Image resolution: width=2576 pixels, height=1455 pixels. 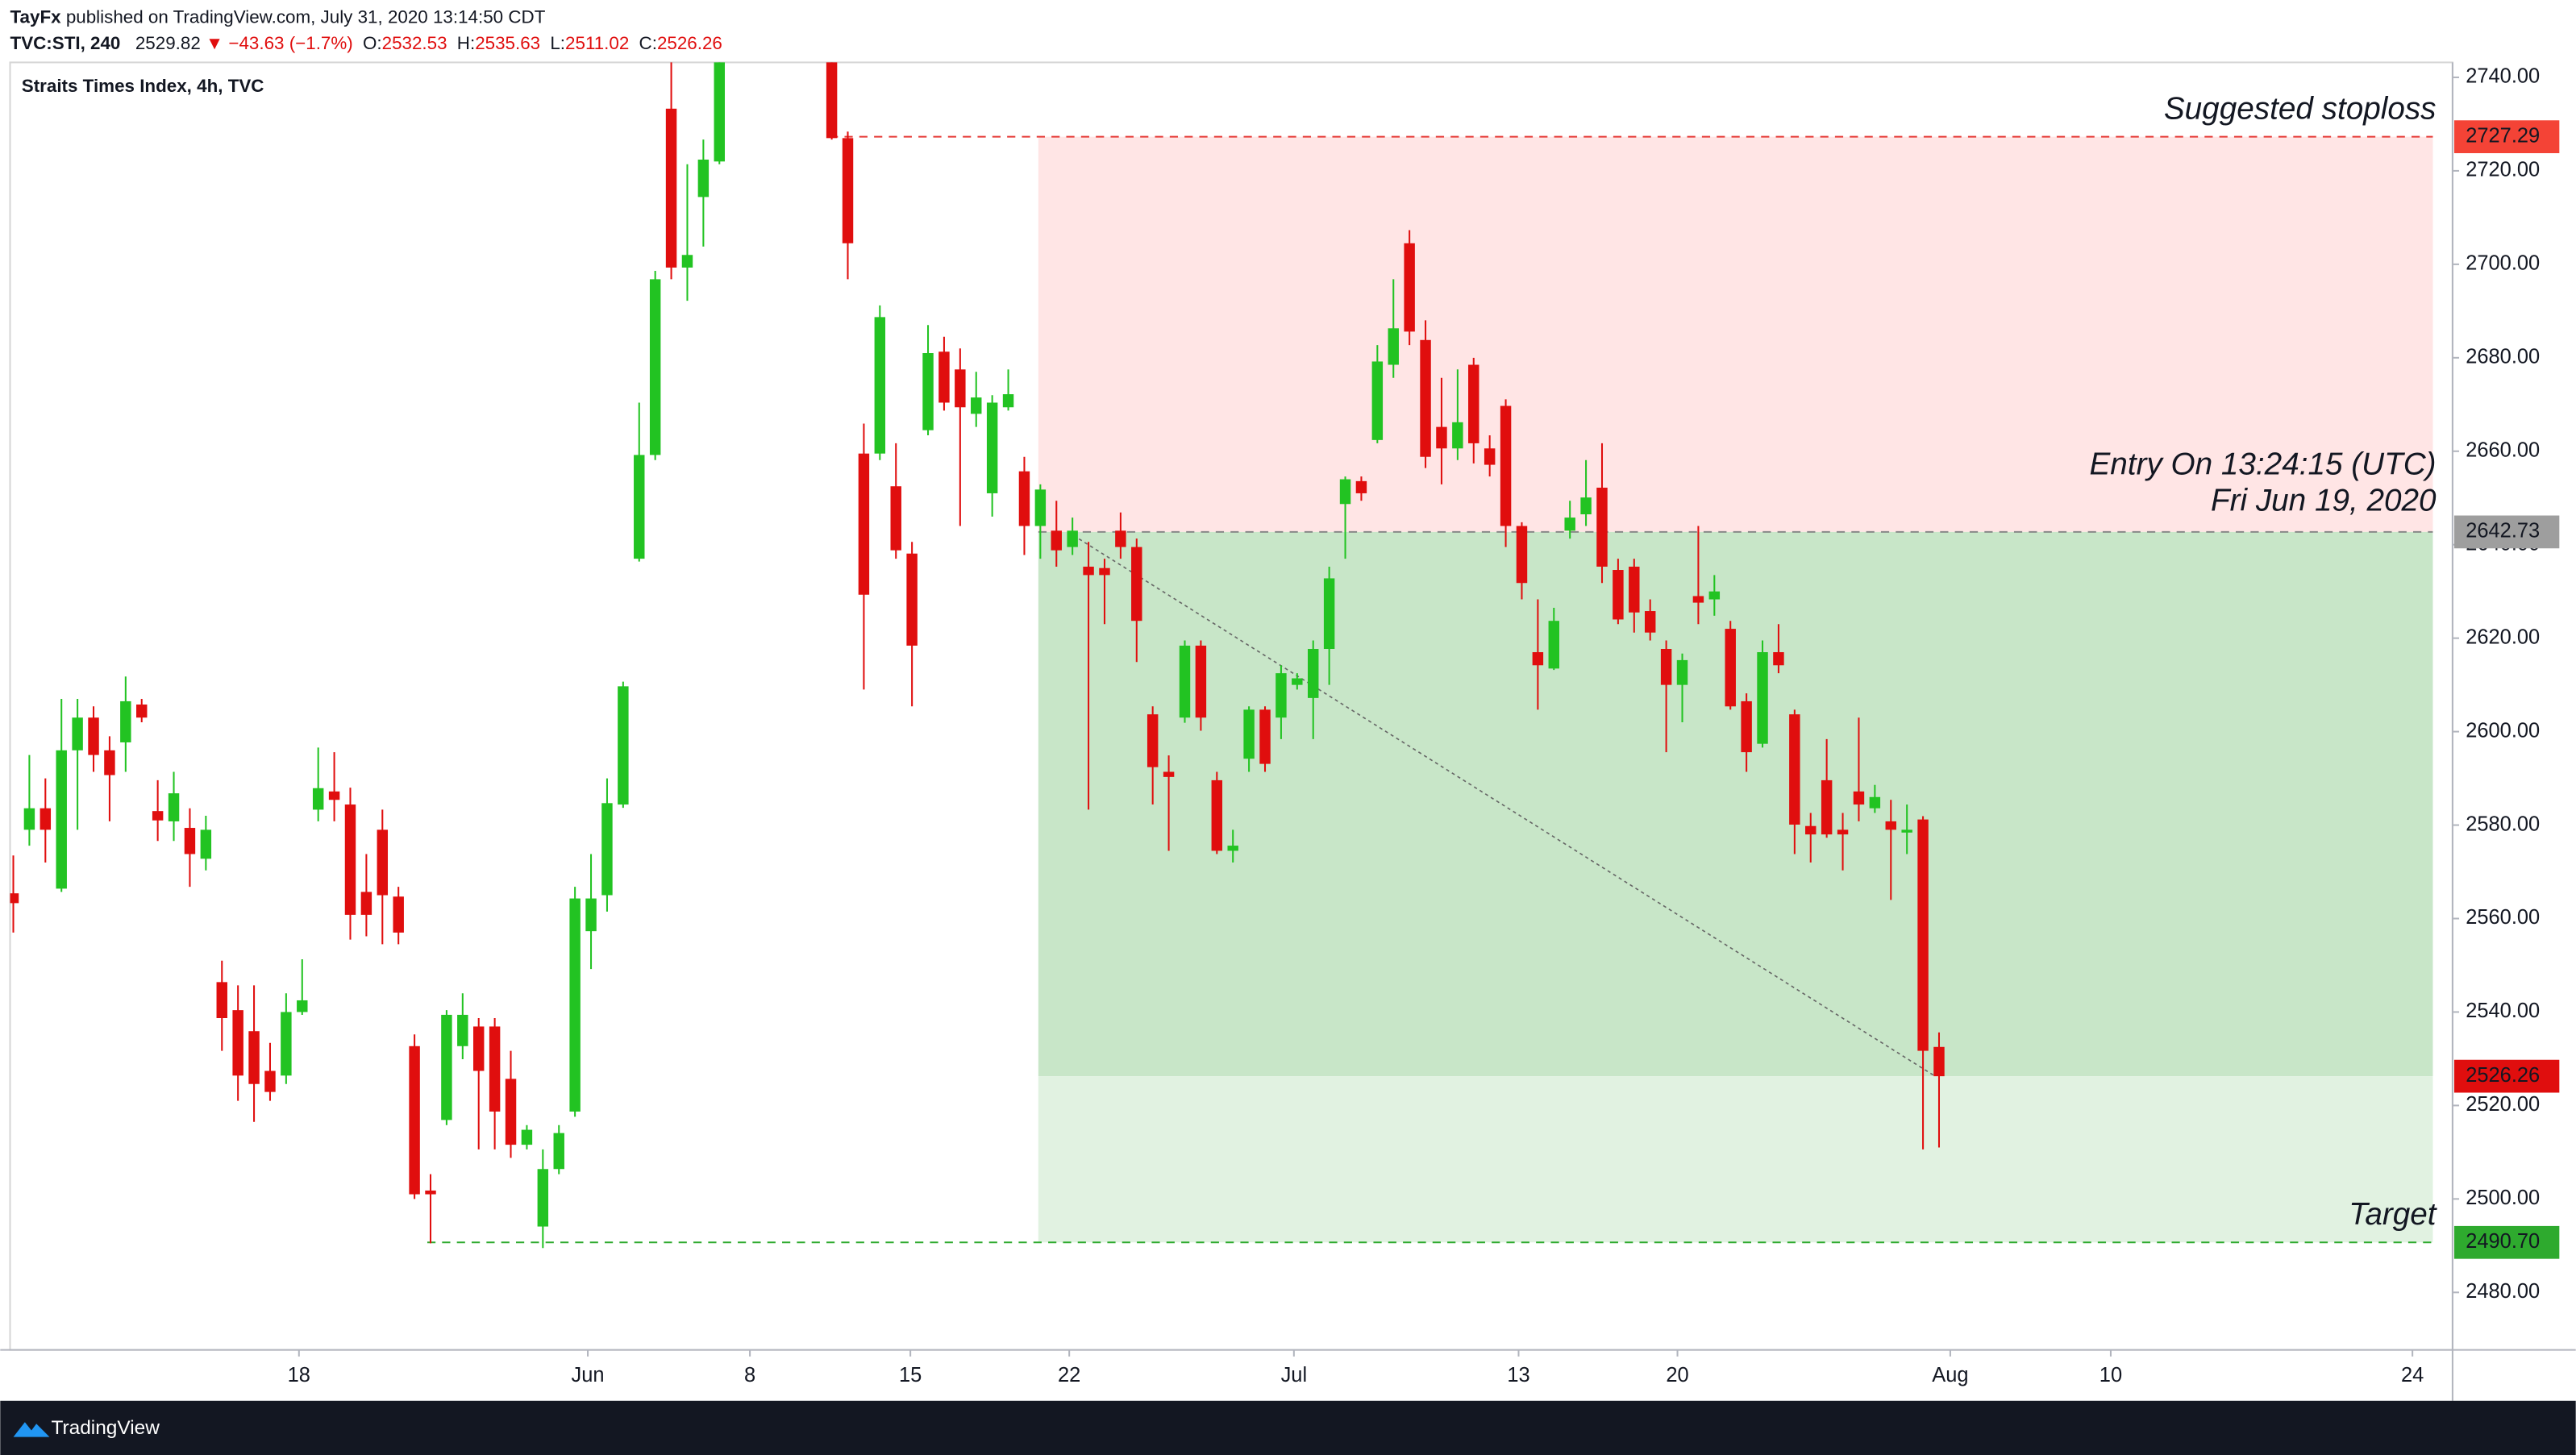 I want to click on target-zone, so click(x=1735, y=1159).